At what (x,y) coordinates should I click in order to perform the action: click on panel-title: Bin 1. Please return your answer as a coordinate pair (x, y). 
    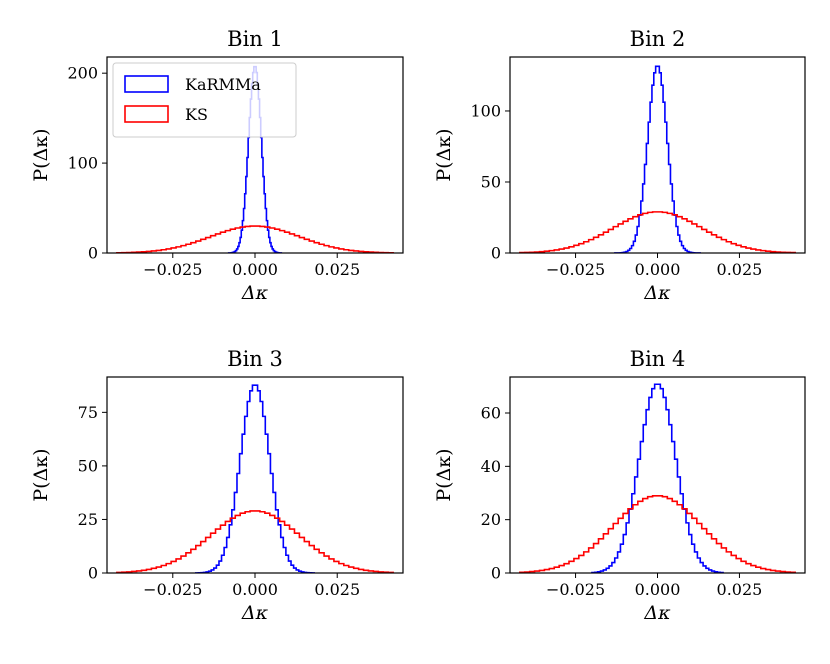
    Looking at the image, I should click on (255, 39).